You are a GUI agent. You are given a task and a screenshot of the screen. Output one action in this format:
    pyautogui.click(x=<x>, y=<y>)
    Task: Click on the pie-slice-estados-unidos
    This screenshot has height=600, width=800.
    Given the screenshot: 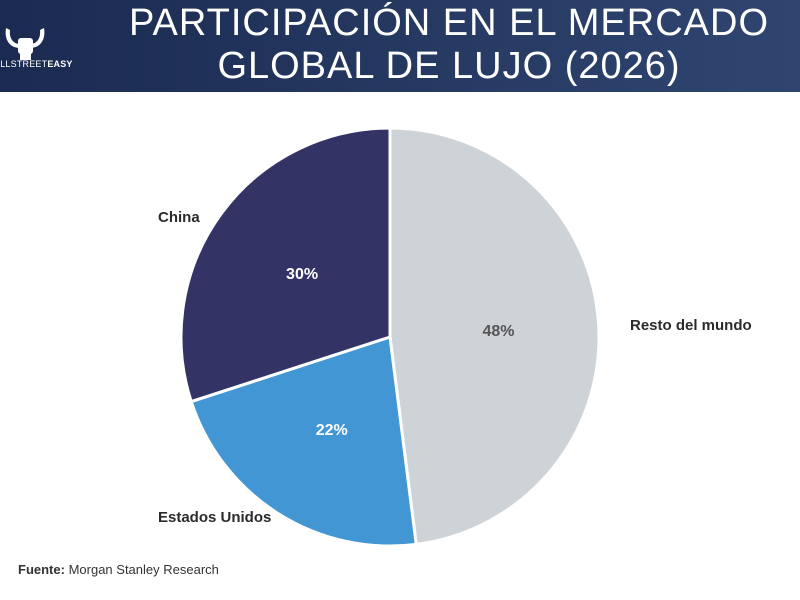 What is the action you would take?
    pyautogui.click(x=303, y=441)
    